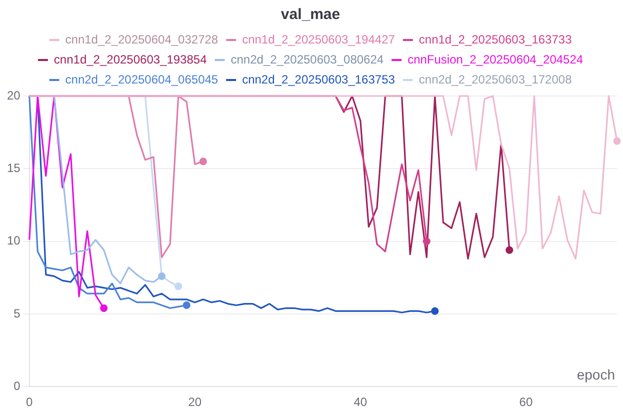 Image resolution: width=623 pixels, height=417 pixels. Describe the element at coordinates (361, 402) in the screenshot. I see `x-tick-label: 40` at that location.